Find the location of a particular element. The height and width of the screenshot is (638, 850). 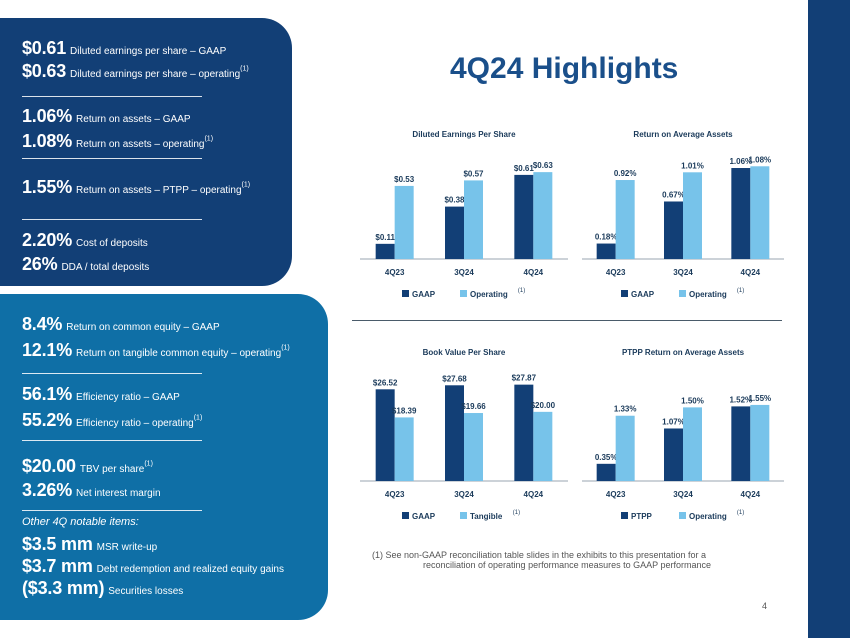

chart-data-label: $0.61 is located at coordinates (524, 168).